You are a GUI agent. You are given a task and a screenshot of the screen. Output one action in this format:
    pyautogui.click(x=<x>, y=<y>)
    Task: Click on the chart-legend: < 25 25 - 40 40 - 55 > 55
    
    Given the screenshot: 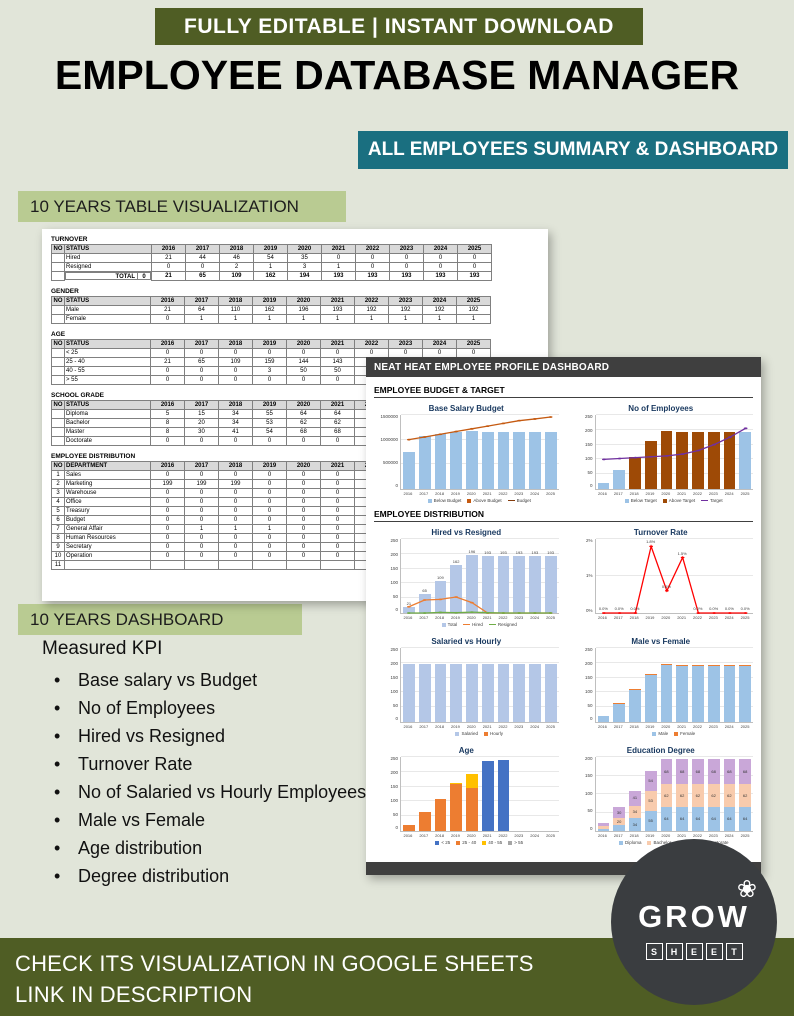 What is the action you would take?
    pyautogui.click(x=479, y=842)
    